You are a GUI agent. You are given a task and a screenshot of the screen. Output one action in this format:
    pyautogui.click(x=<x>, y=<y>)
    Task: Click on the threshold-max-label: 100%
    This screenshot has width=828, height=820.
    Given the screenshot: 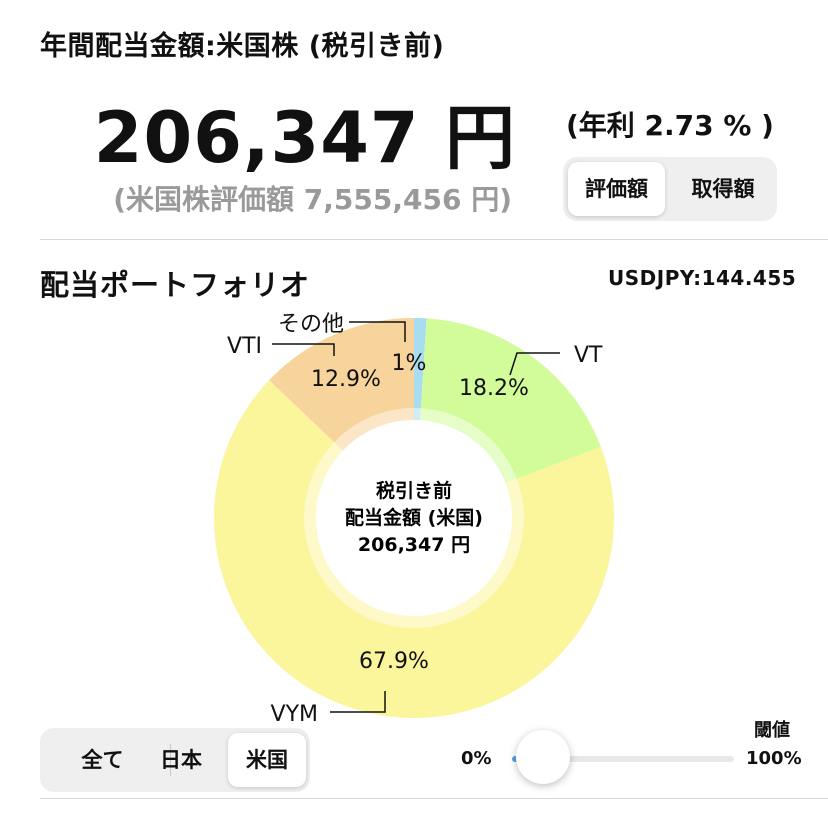 What is the action you would take?
    pyautogui.click(x=774, y=758)
    